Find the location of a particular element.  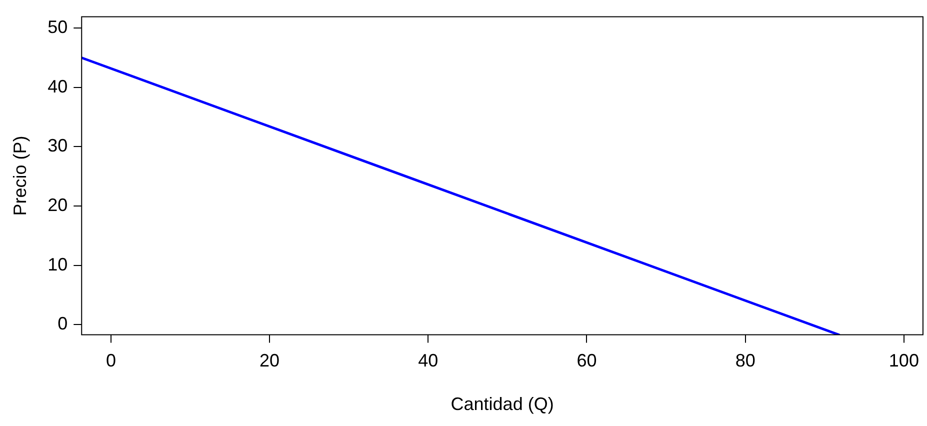

y-tick-label: 30 is located at coordinates (58, 146).